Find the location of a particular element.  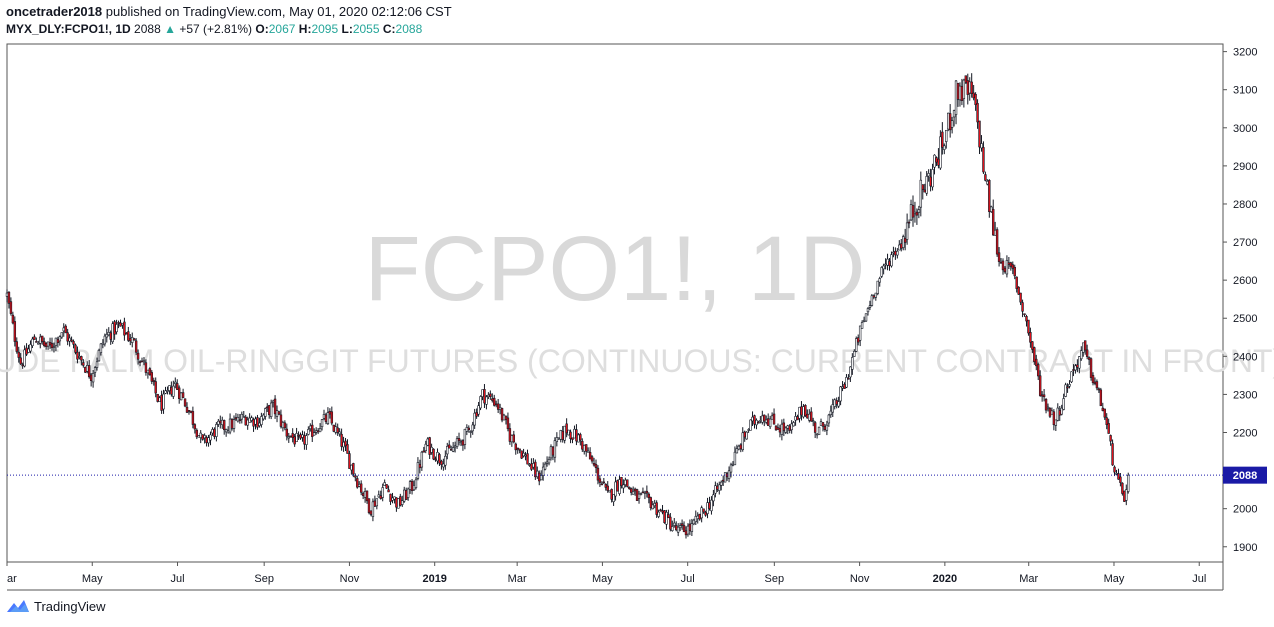

y-tick-label: 2700 is located at coordinates (1245, 243).